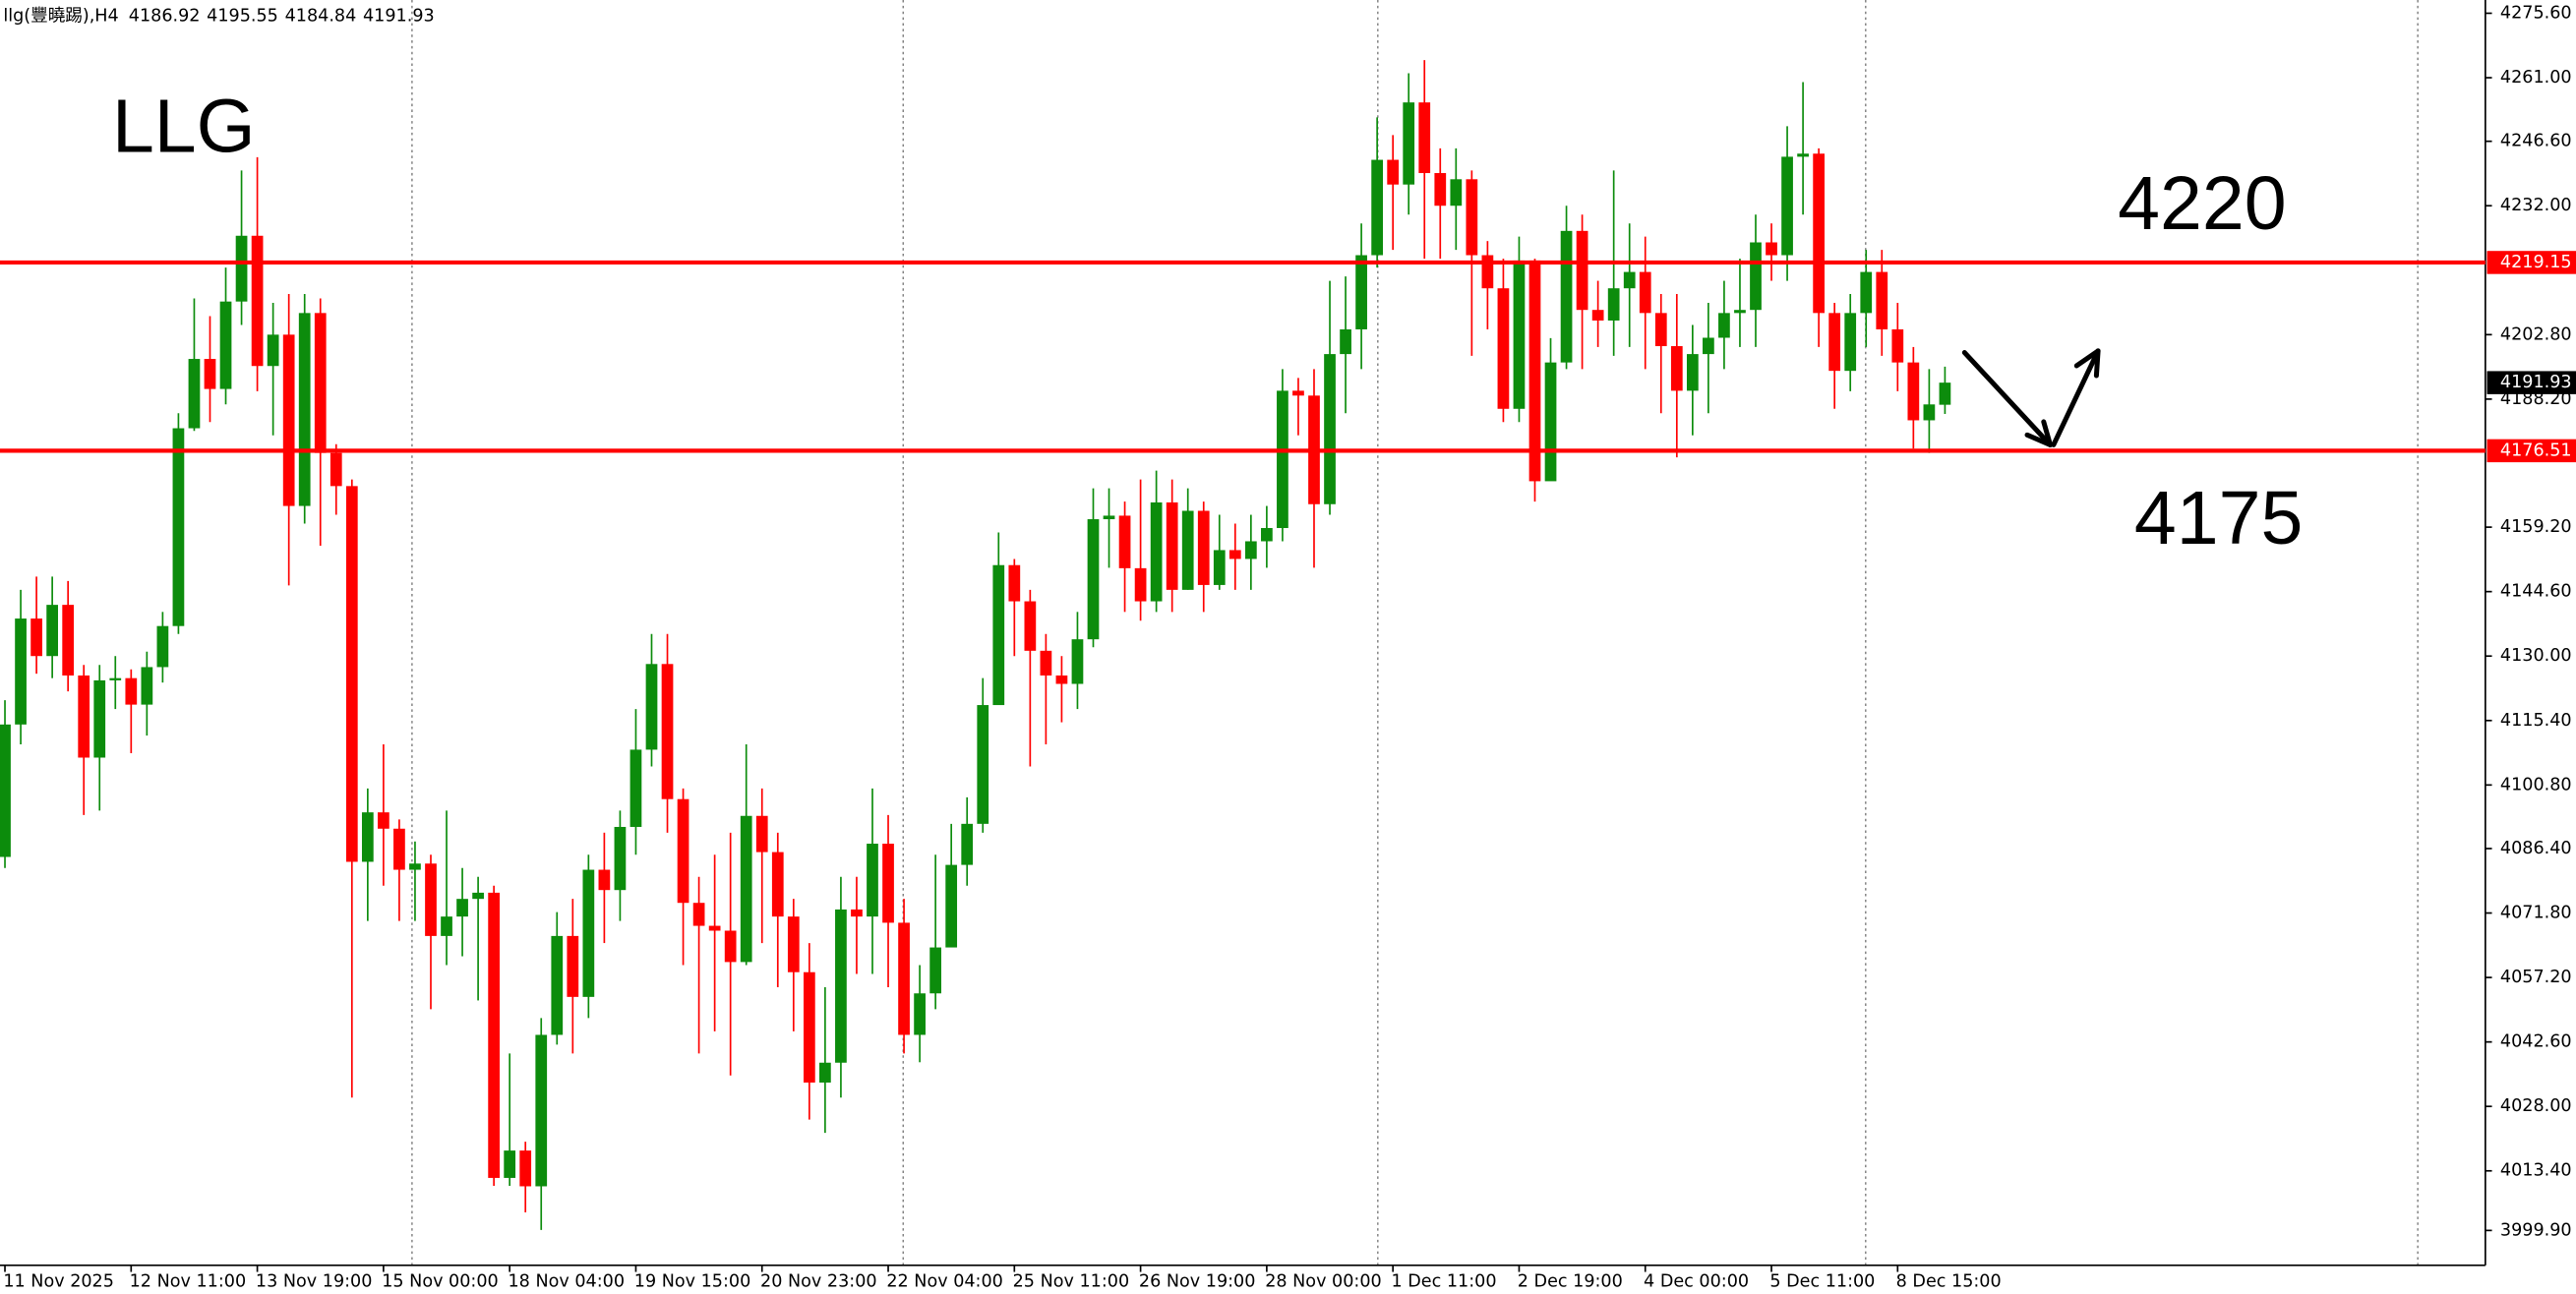  What do you see at coordinates (2536, 527) in the screenshot?
I see `y-tick-label: 4159.20` at bounding box center [2536, 527].